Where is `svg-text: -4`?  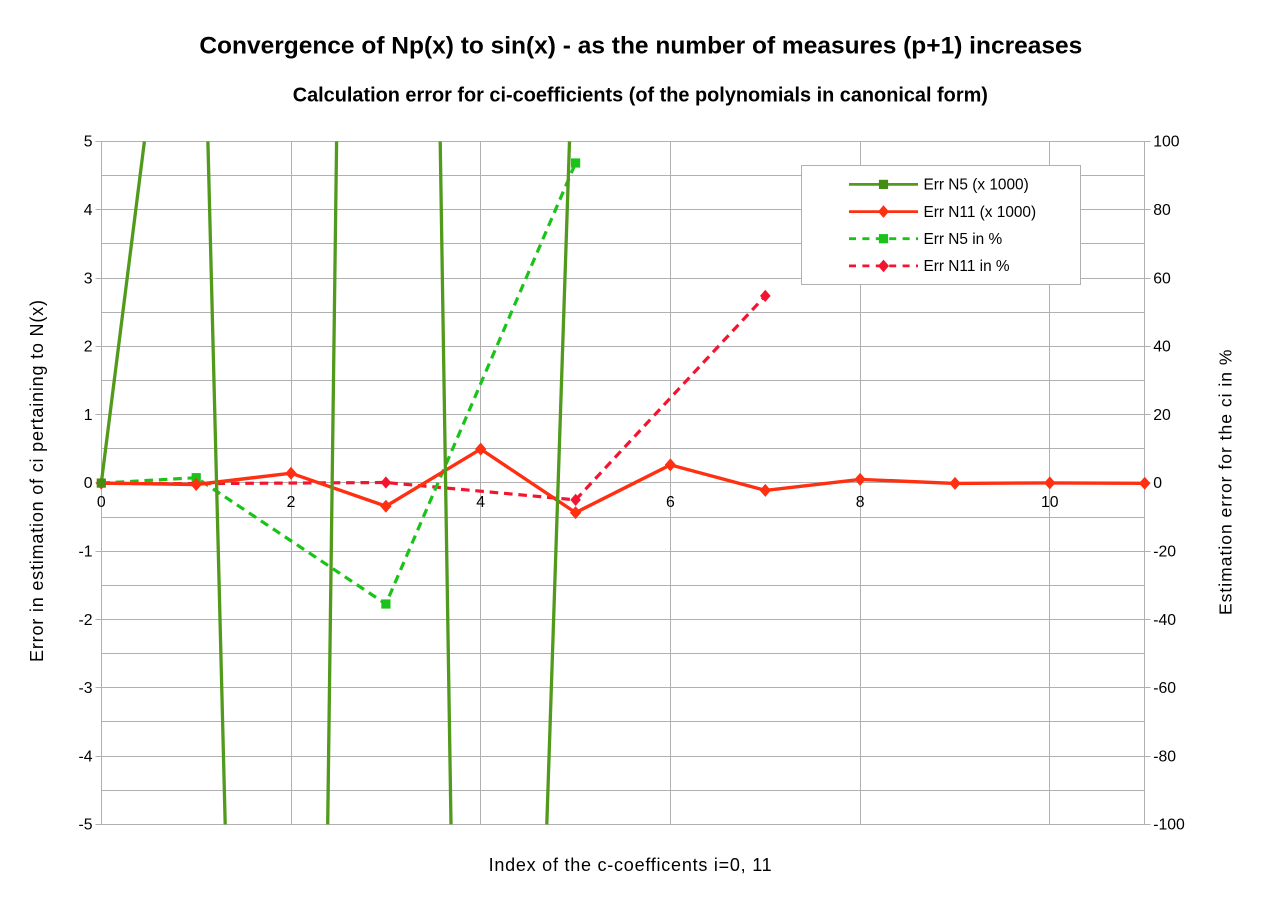 svg-text: -4 is located at coordinates (85, 756).